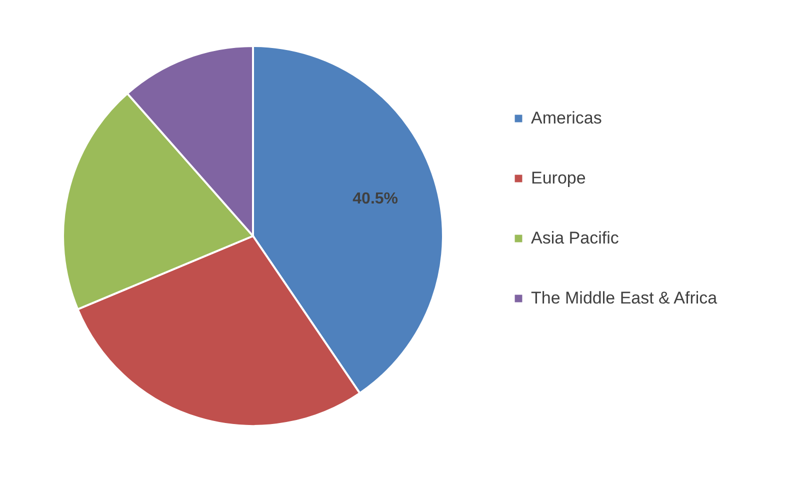 The width and height of the screenshot is (800, 482). I want to click on legend-label: Americas, so click(566, 118).